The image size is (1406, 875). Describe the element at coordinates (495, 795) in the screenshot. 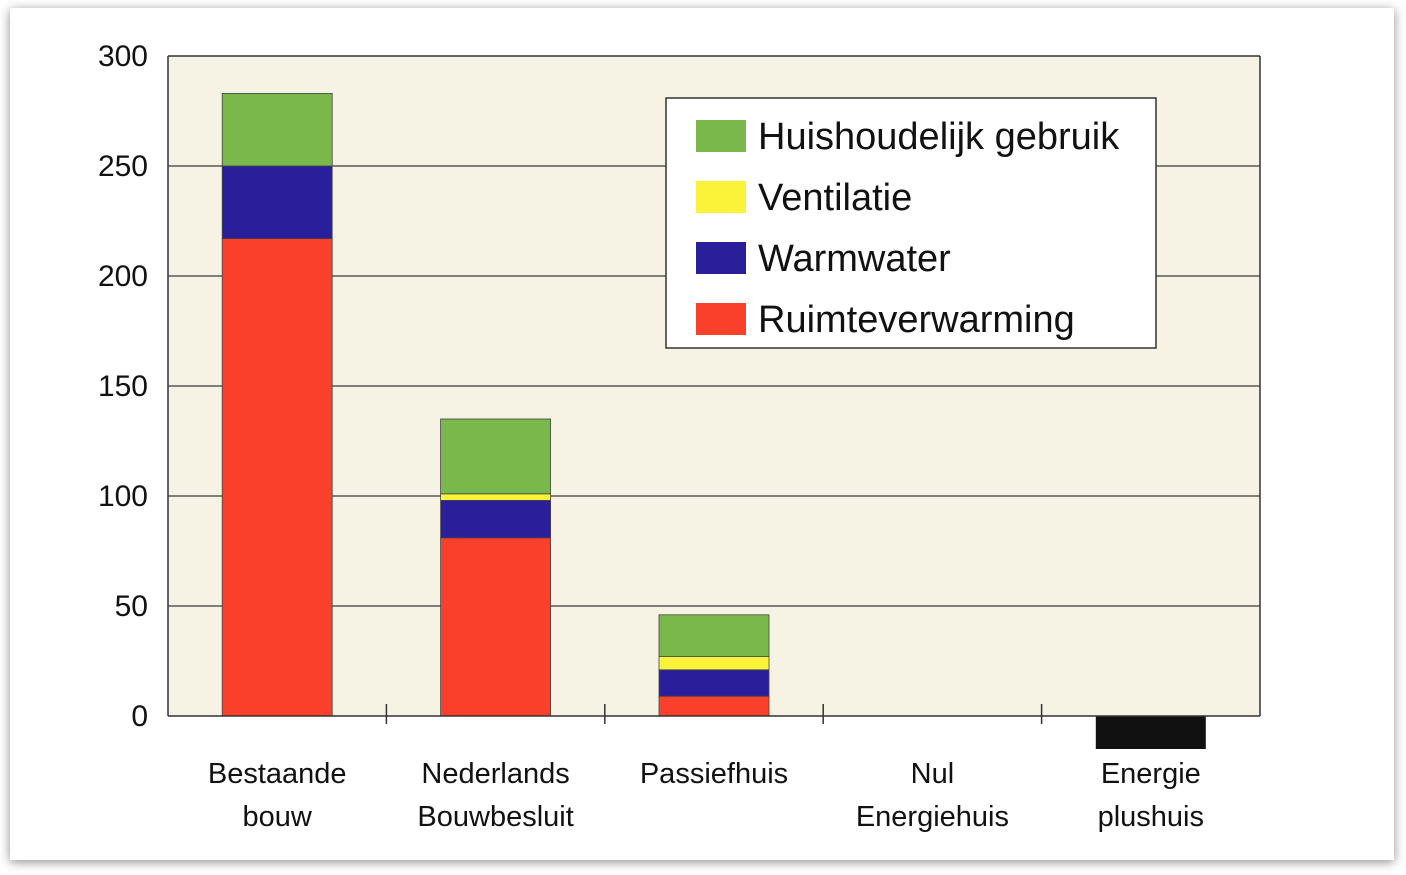

I see `x-category-label: Nederlands Bouwbesluit` at that location.